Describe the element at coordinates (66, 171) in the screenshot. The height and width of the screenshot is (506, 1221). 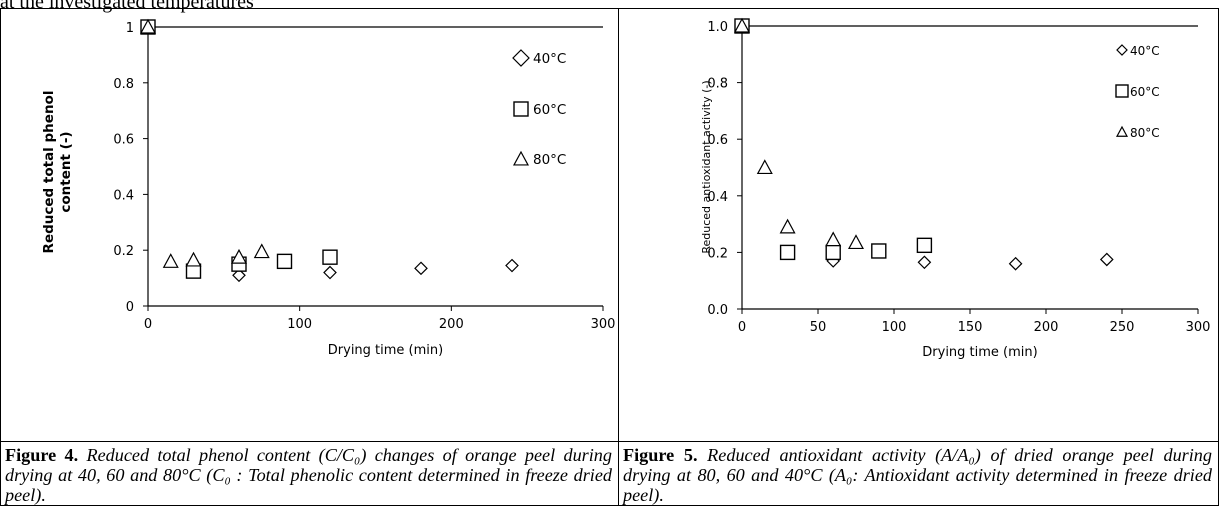
I see `y-axis-title-line: content (-)` at that location.